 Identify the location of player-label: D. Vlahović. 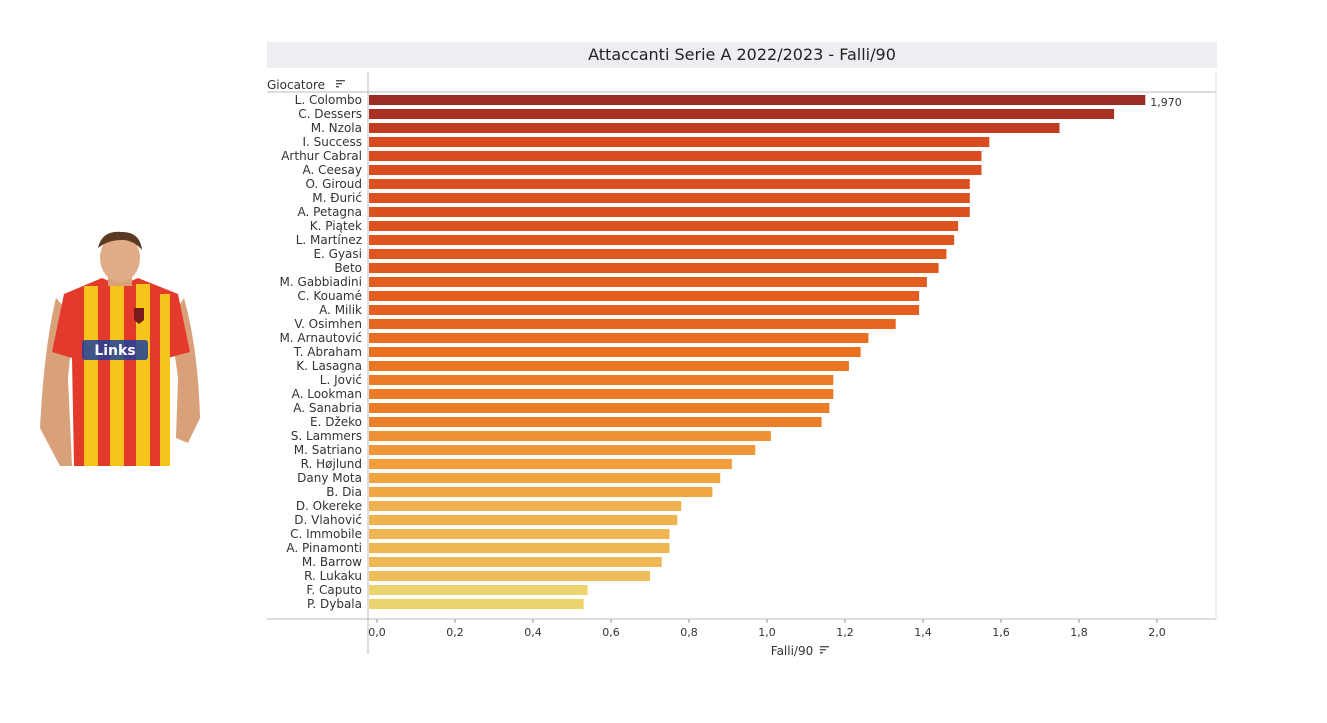
(328, 520).